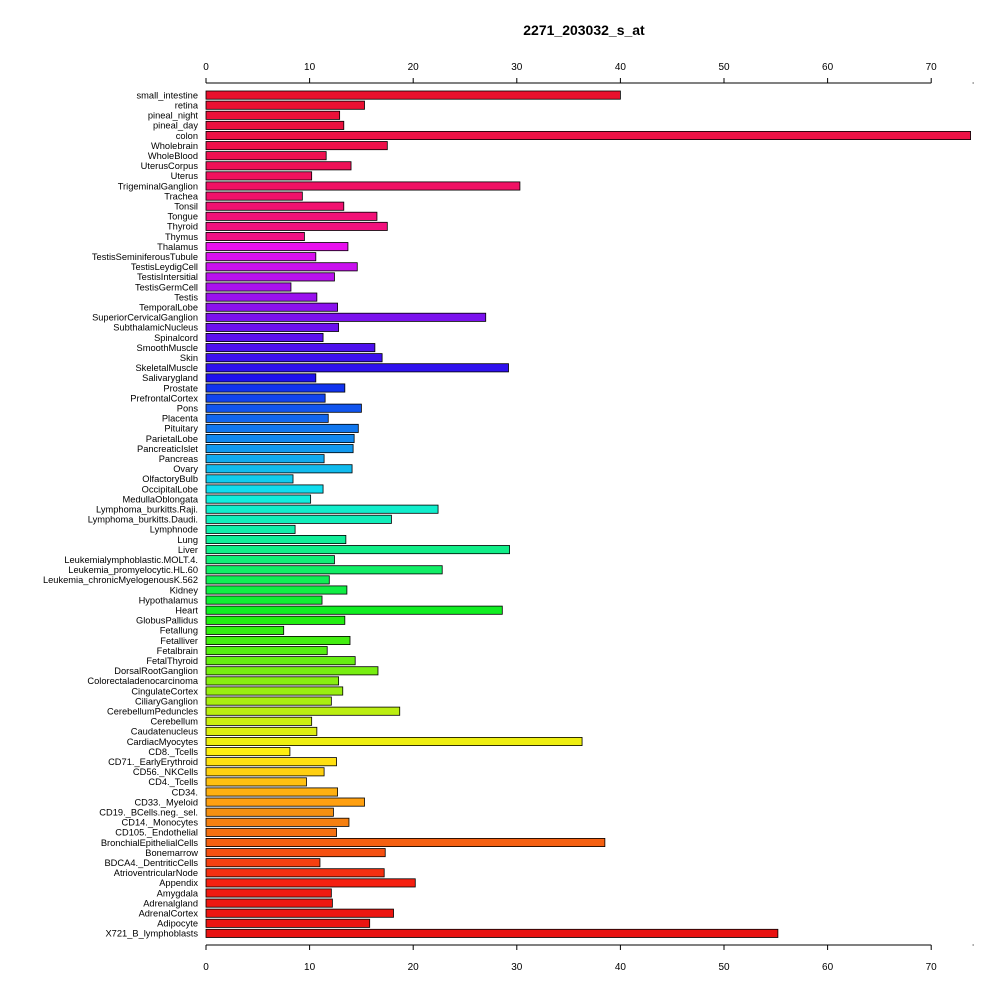  What do you see at coordinates (185, 469) in the screenshot?
I see `category-label: Ovary` at bounding box center [185, 469].